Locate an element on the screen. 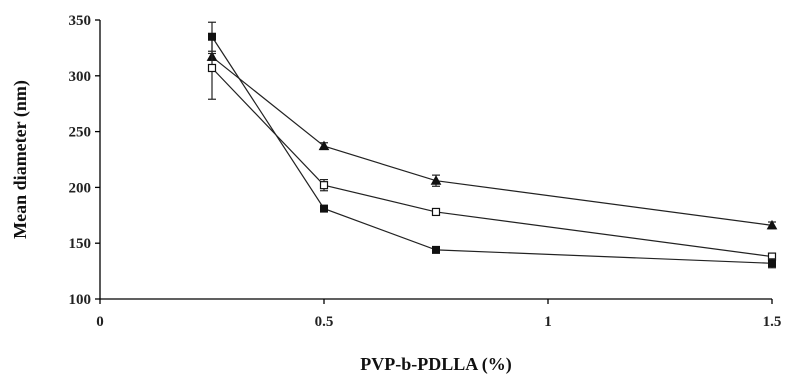 The image size is (786, 379). x-tick-label: 1.5 is located at coordinates (772, 322).